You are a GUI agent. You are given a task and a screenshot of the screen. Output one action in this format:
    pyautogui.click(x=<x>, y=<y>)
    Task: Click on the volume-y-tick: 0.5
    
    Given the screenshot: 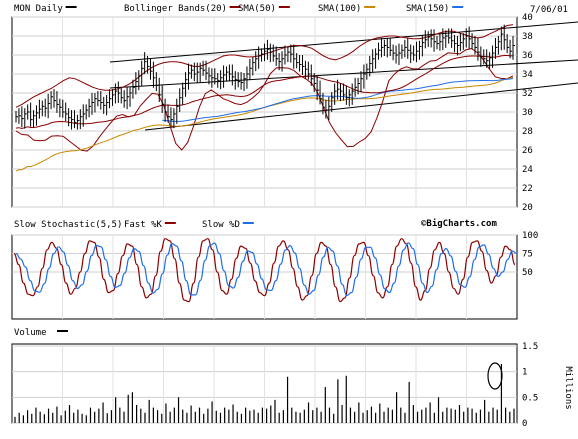 What is the action you would take?
    pyautogui.click(x=530, y=398)
    